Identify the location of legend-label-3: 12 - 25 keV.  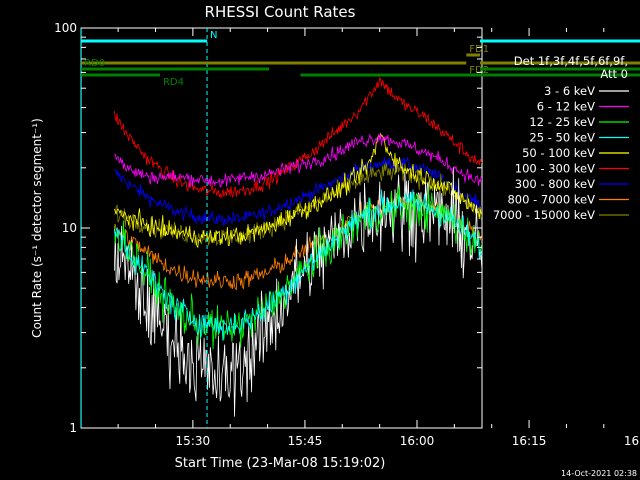
(562, 122).